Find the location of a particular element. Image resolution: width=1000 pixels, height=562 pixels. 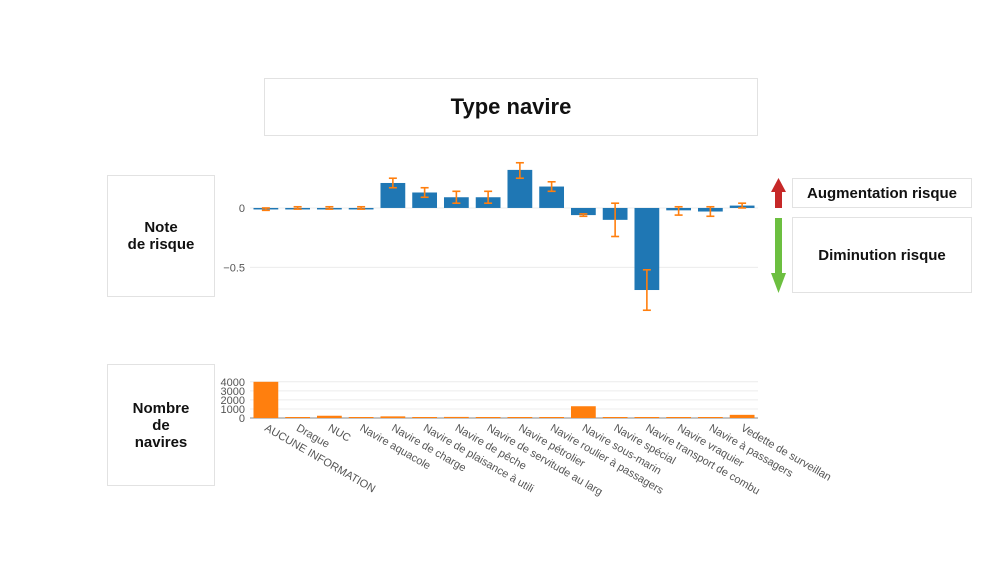

risk-score-chart: 0 −0.5 is located at coordinates (490, 236).